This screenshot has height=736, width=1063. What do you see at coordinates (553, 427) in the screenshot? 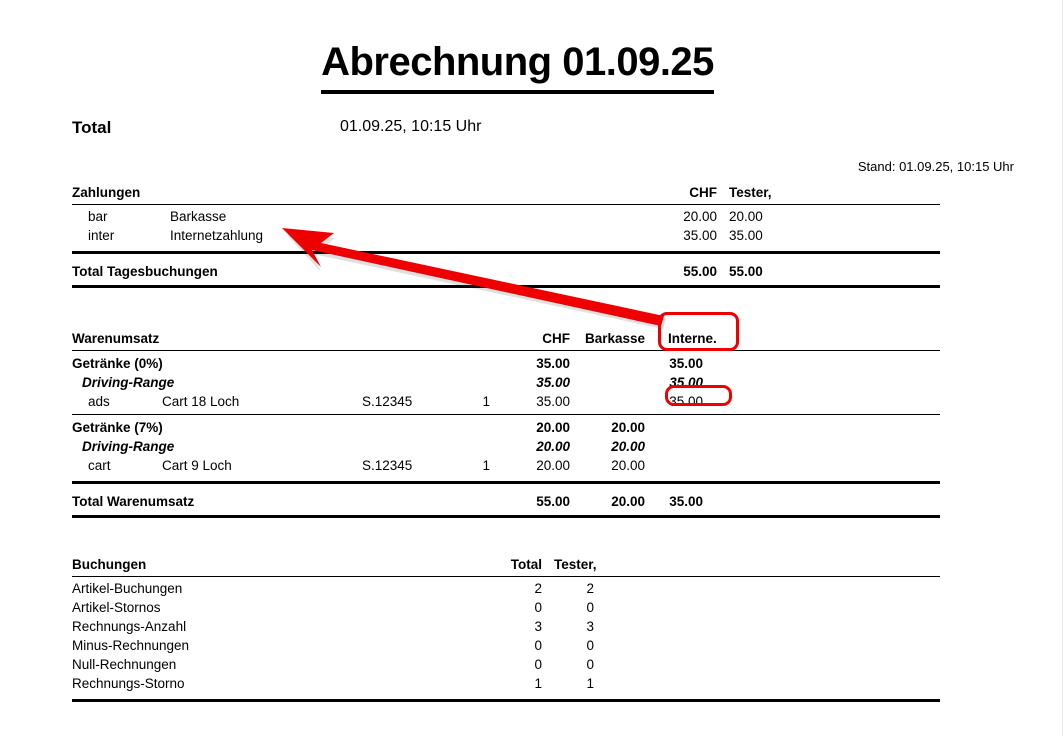
I see `warenumsatz-group-chf: 20.00` at bounding box center [553, 427].